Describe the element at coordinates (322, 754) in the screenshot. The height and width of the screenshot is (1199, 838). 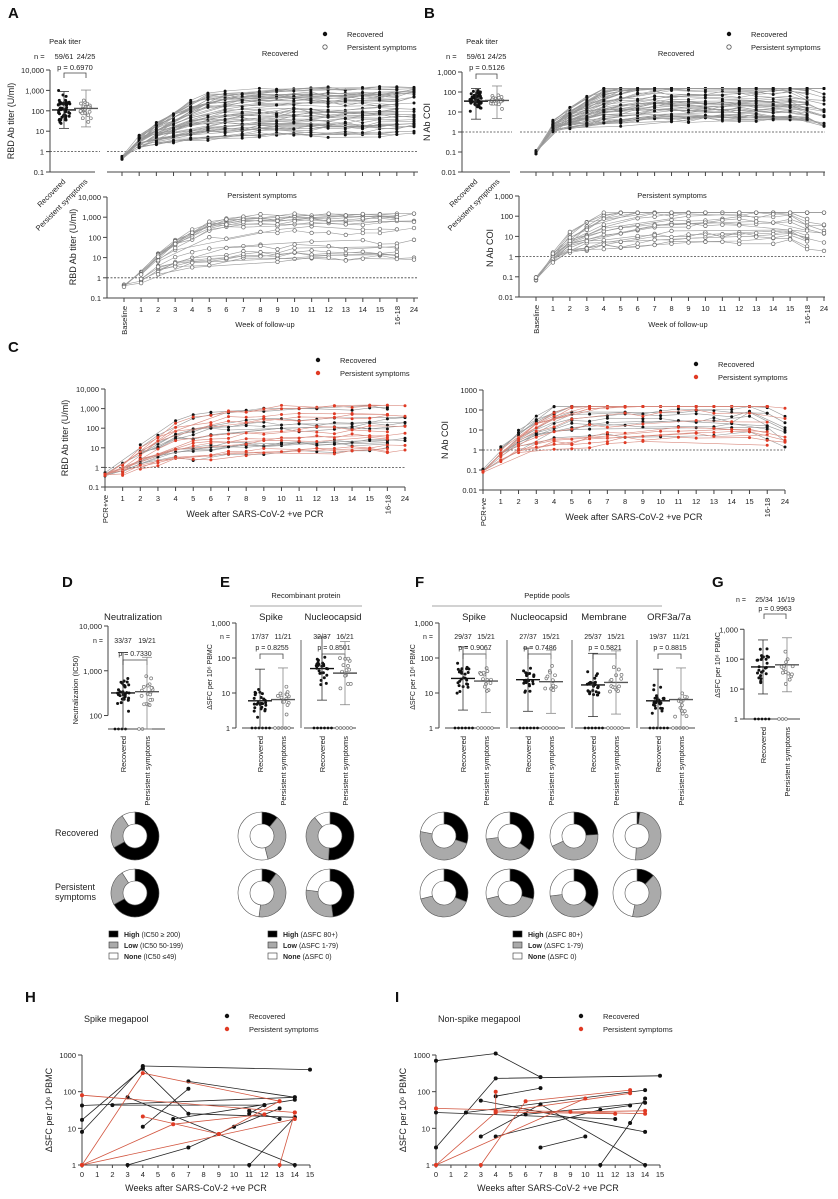
I see `e-nucleocapsid-x-label: Recovered` at that location.